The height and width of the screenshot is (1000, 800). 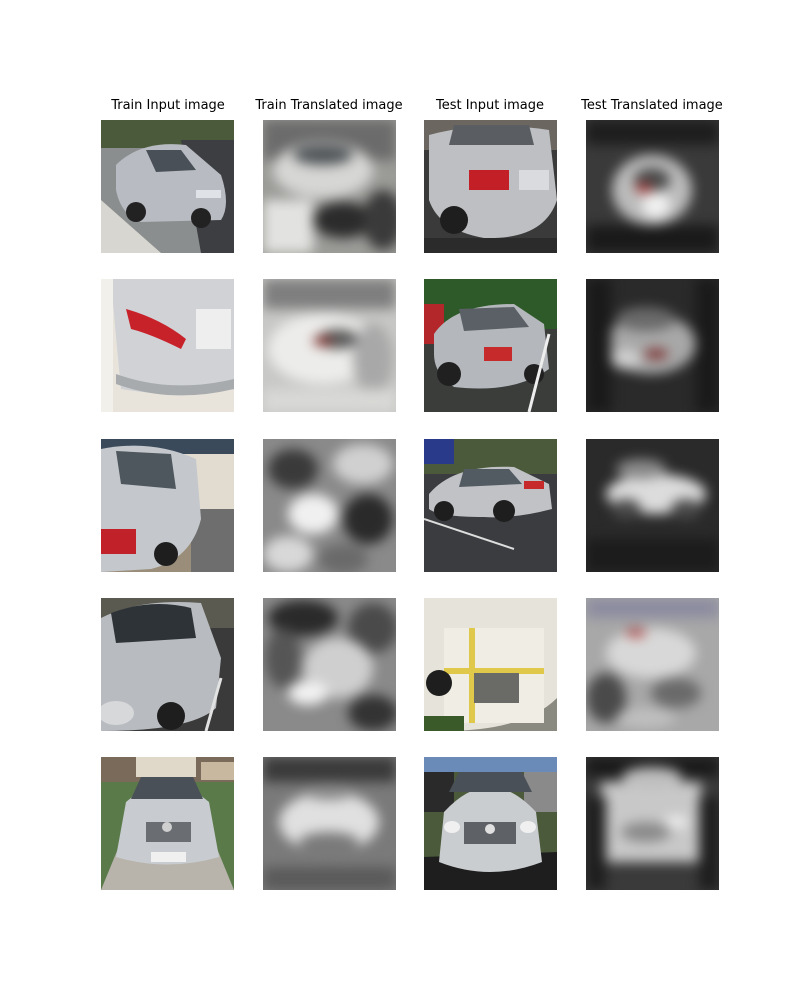 What do you see at coordinates (652, 105) in the screenshot?
I see `column-title-test-translated: Test Translated image` at bounding box center [652, 105].